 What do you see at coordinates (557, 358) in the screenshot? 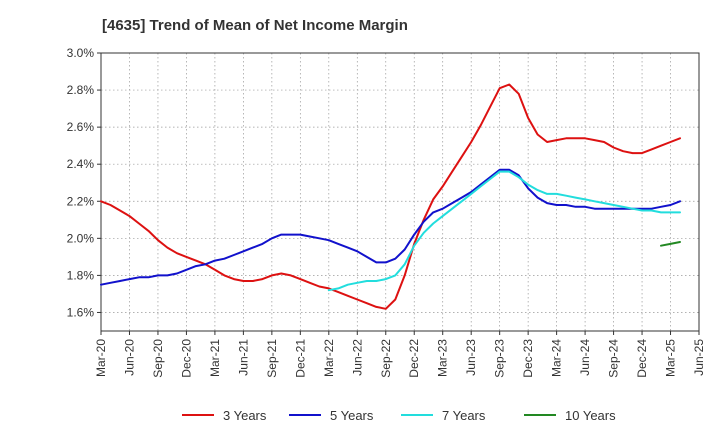
I see `x-tick-label: Mar-24` at bounding box center [557, 358].